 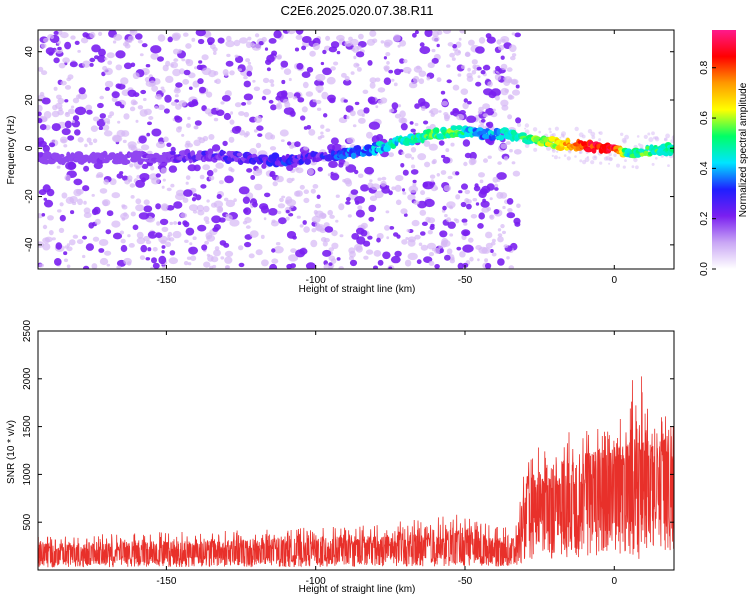 What do you see at coordinates (29, 196) in the screenshot?
I see `y-tick-label: -20` at bounding box center [29, 196].